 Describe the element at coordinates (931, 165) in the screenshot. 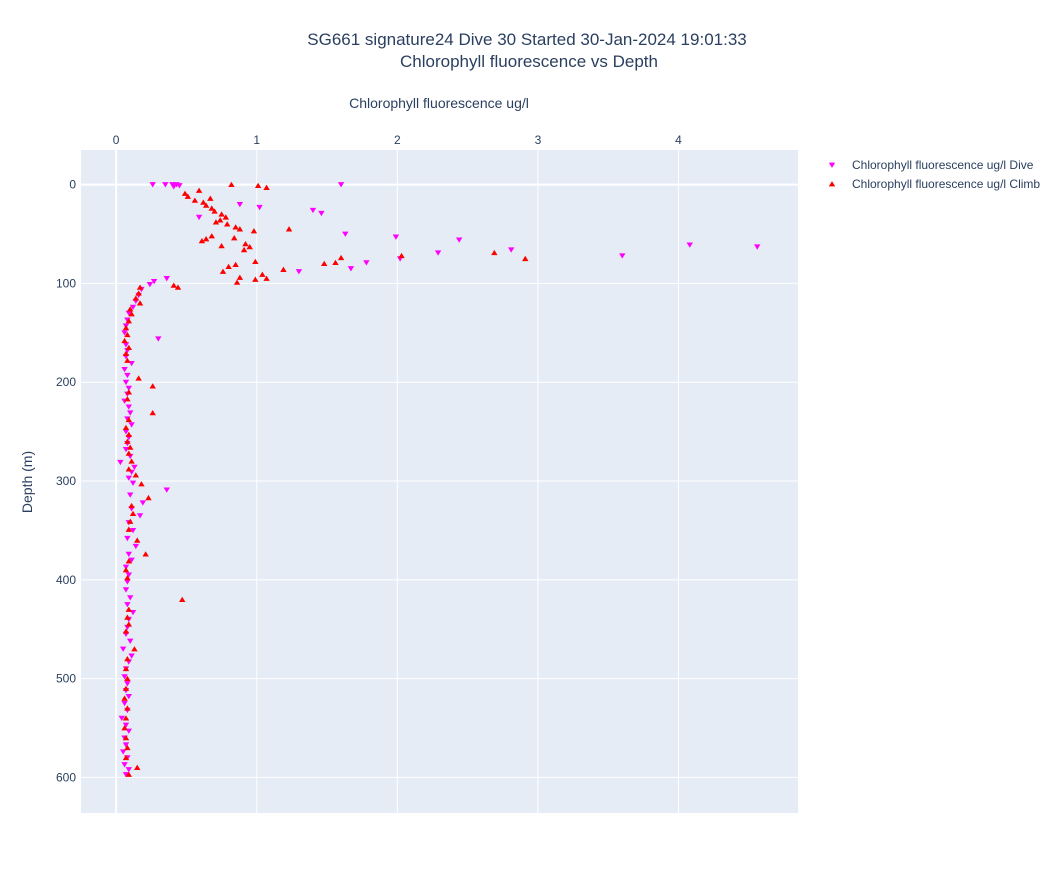

I see `legend-item-dive: Chlorophyll fluorescence ug/l Dive` at that location.